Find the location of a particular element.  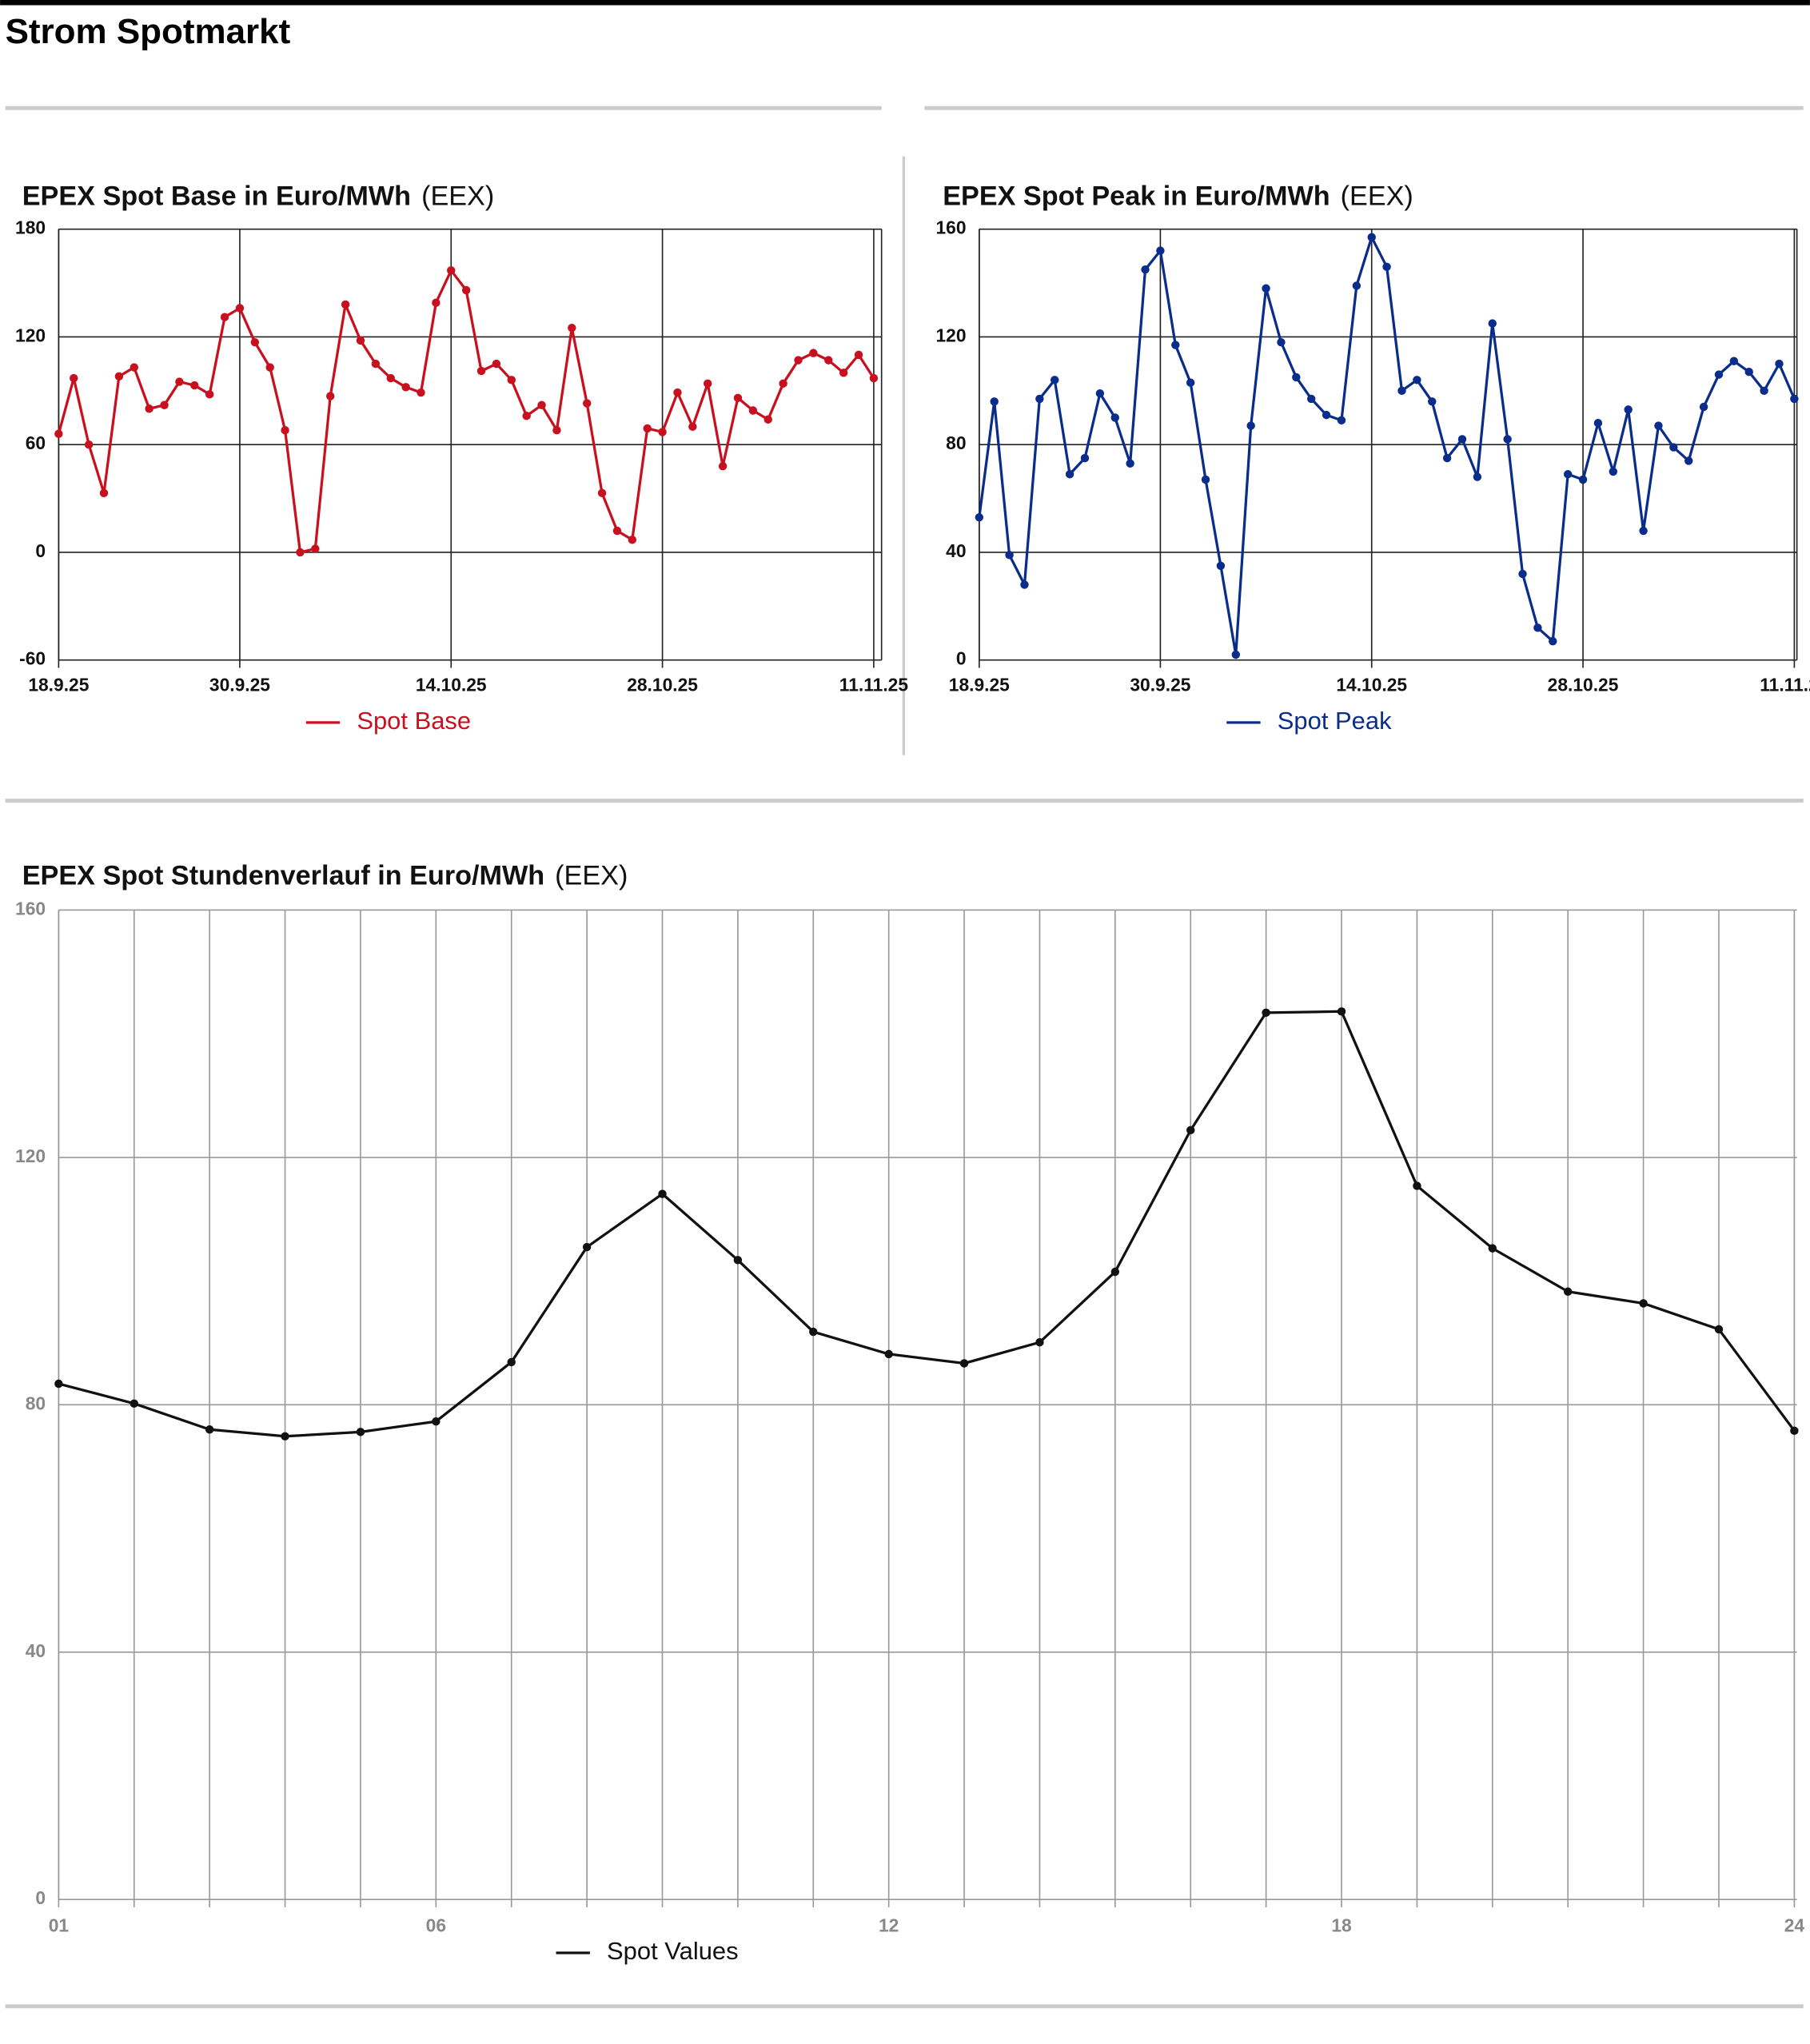

x-tick-label: 28.10.25 is located at coordinates (1583, 684).